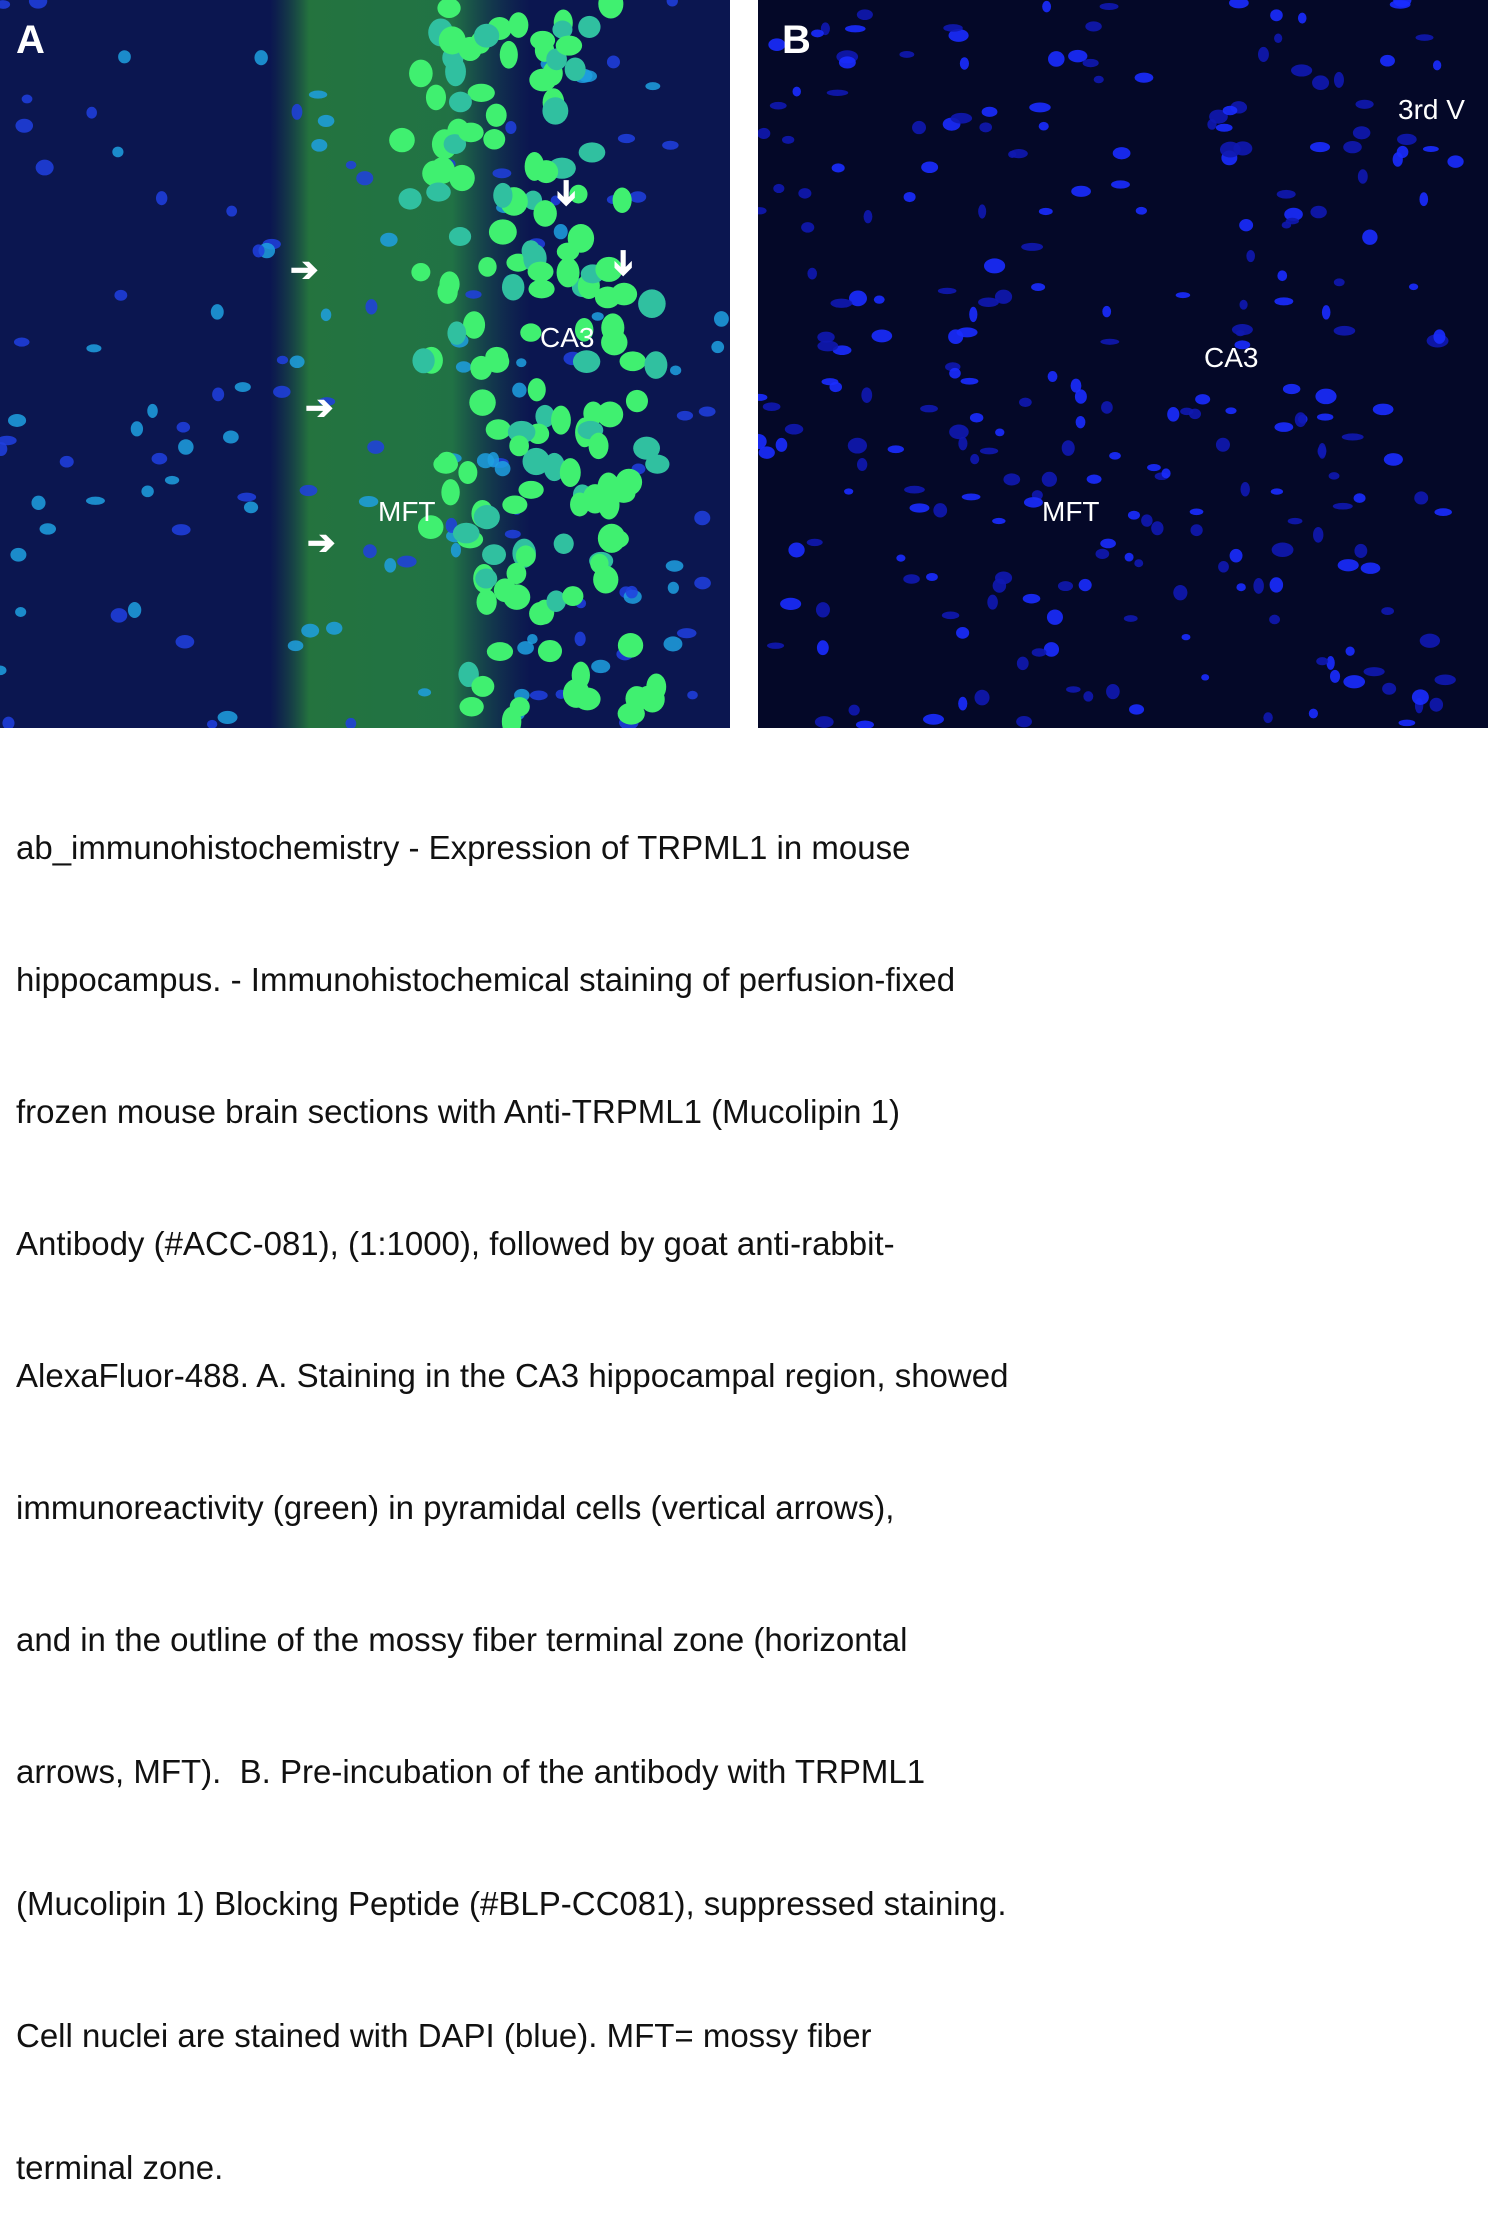  Describe the element at coordinates (120, 2167) in the screenshot. I see `caption-line: terminal zone.` at that location.